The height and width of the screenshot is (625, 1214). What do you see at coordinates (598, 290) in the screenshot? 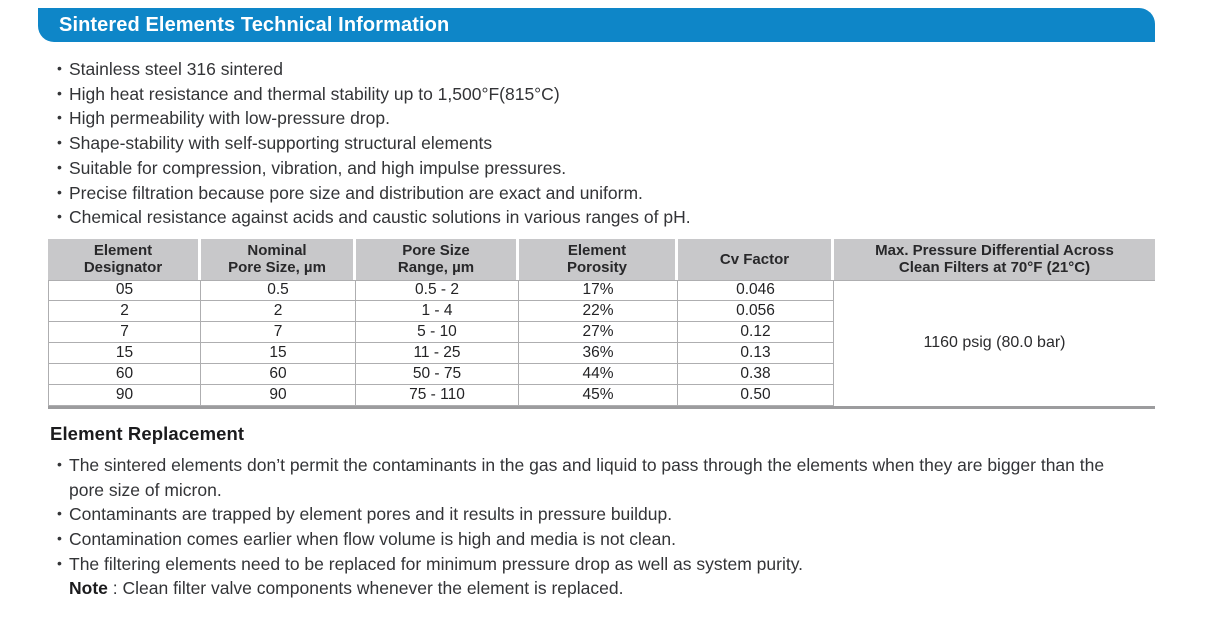
I see `cell-porosity: 17%` at bounding box center [598, 290].